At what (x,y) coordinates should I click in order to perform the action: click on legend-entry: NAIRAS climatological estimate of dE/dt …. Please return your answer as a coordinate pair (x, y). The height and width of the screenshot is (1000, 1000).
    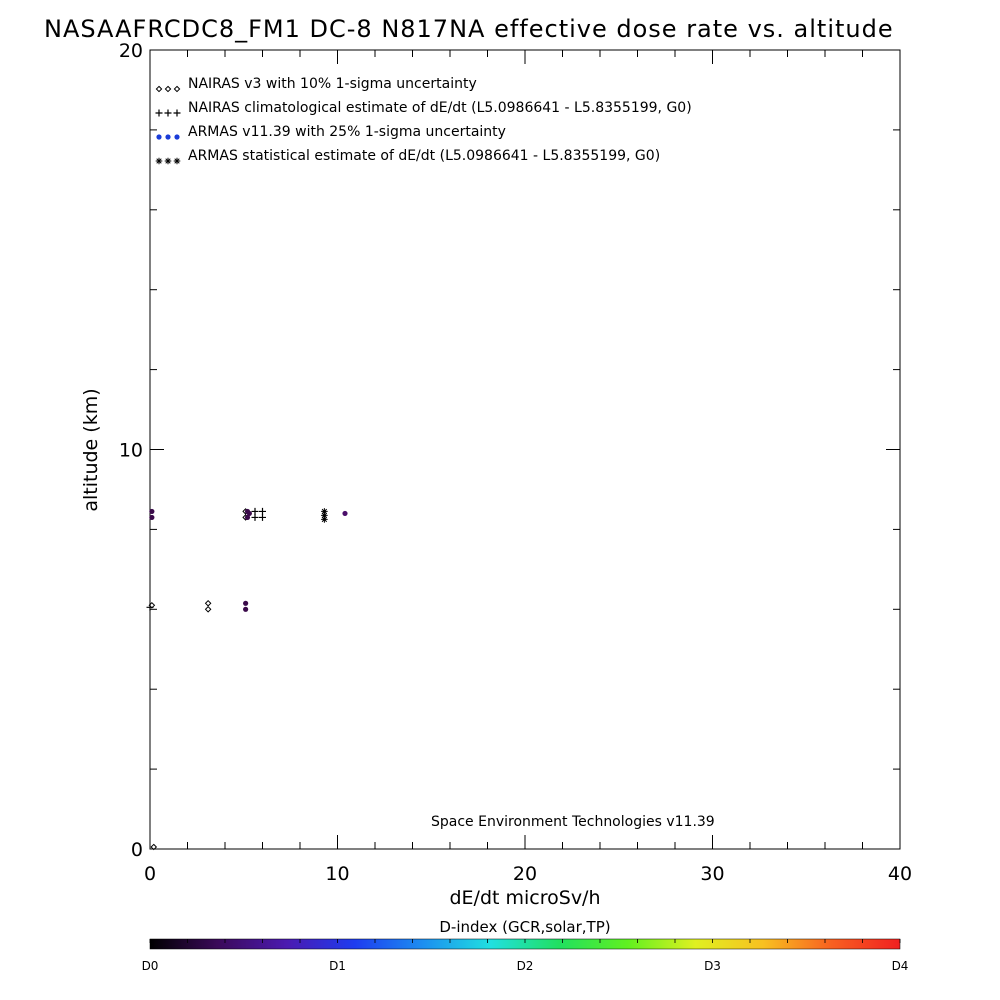
    Looking at the image, I should click on (440, 108).